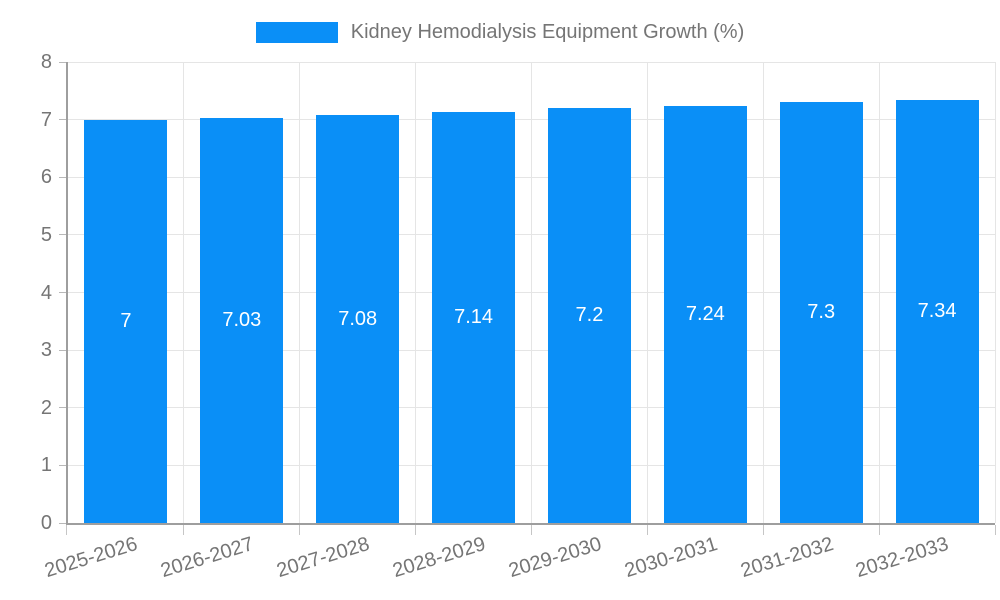 This screenshot has width=1000, height=600. What do you see at coordinates (46, 234) in the screenshot?
I see `y-axis-tick-label: 5` at bounding box center [46, 234].